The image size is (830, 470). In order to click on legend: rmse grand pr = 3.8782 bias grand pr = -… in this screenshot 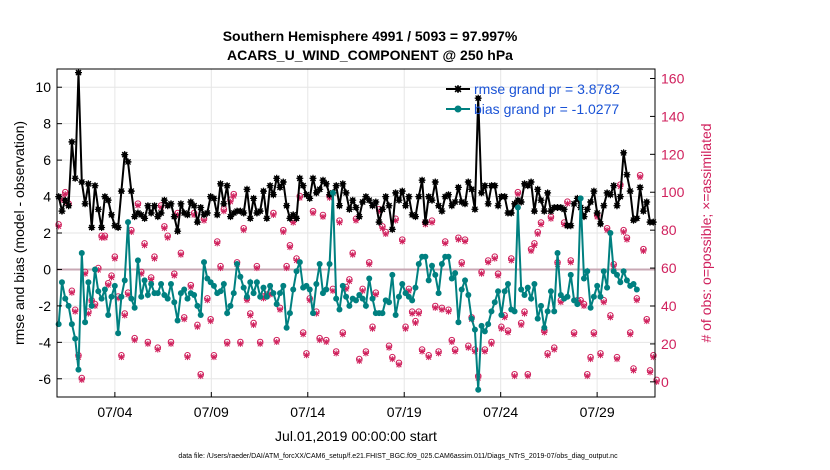, I will do `click(533, 99)`.